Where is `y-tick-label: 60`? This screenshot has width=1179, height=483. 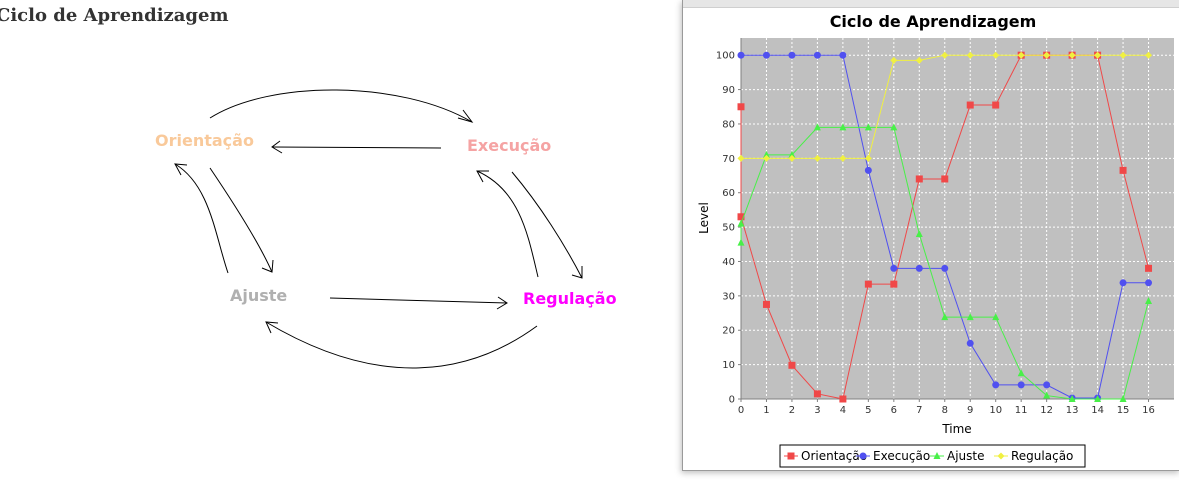
y-tick-label: 60 is located at coordinates (728, 193).